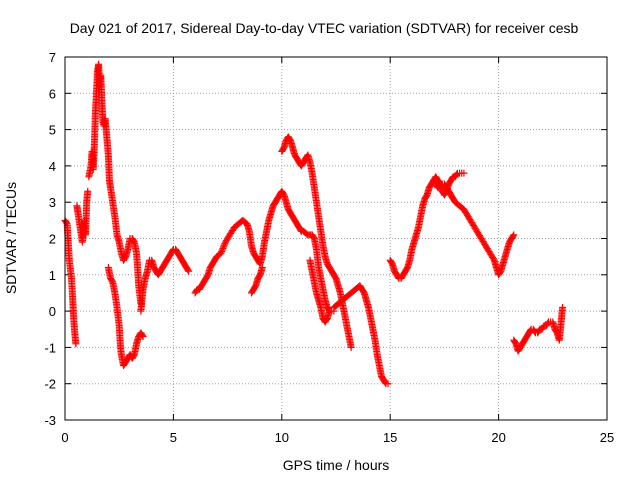  Describe the element at coordinates (52, 130) in the screenshot. I see `y-tick-label: 5` at that location.